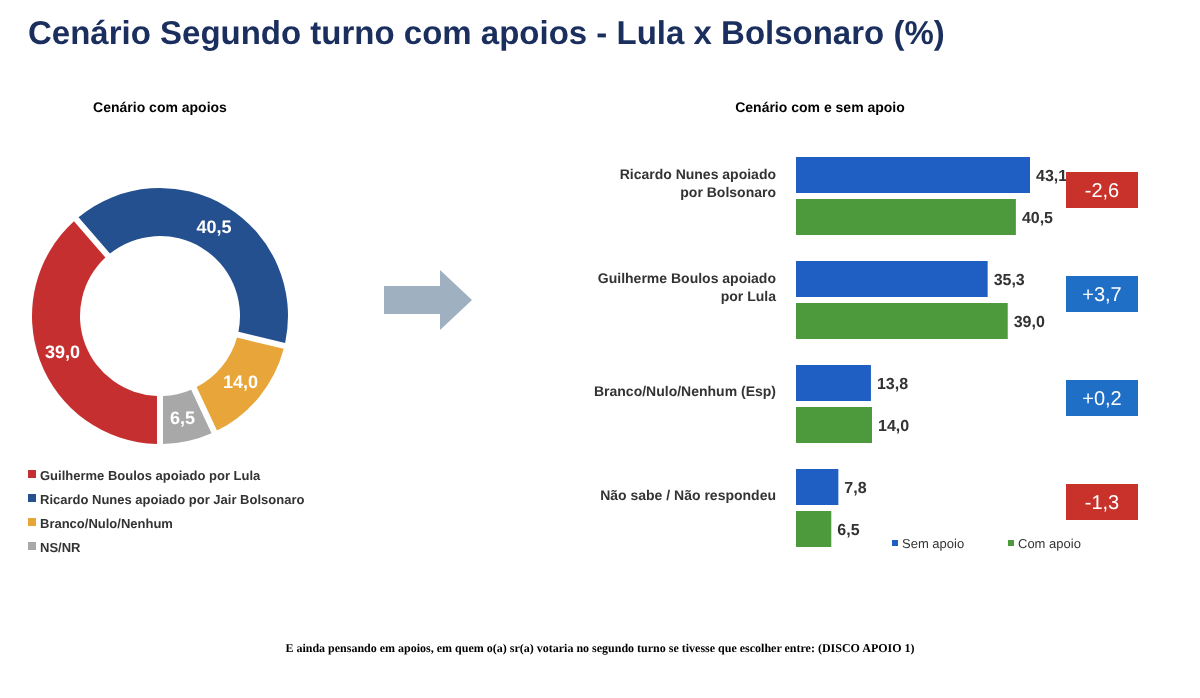 The width and height of the screenshot is (1200, 698). What do you see at coordinates (1102, 192) in the screenshot?
I see `text: -2,6` at bounding box center [1102, 192].